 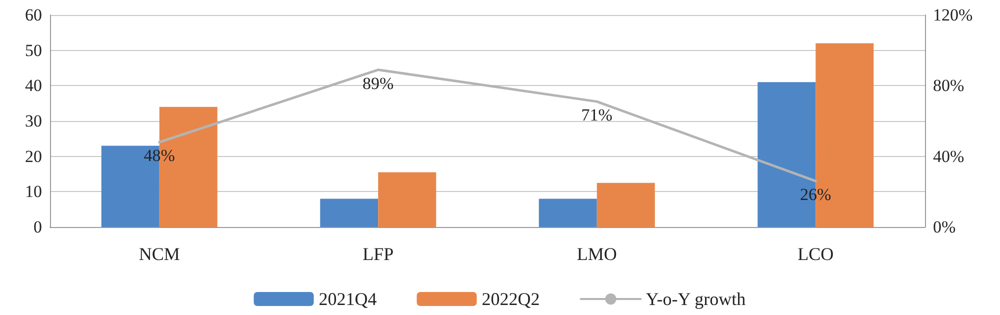 I want to click on x-tick-label: NCM, so click(x=159, y=254).